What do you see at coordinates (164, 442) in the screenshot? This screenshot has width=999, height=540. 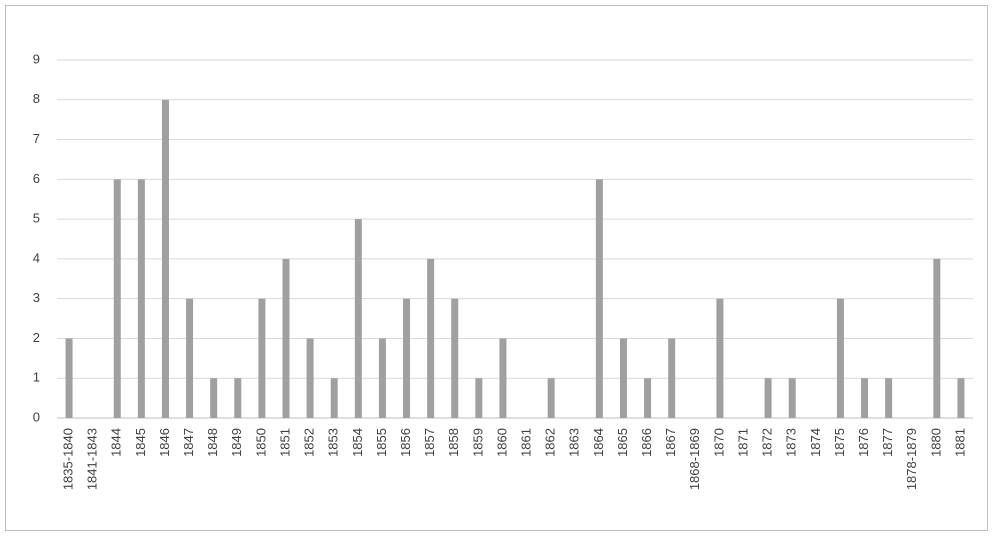 I see `x-tick-label: 1846` at bounding box center [164, 442].